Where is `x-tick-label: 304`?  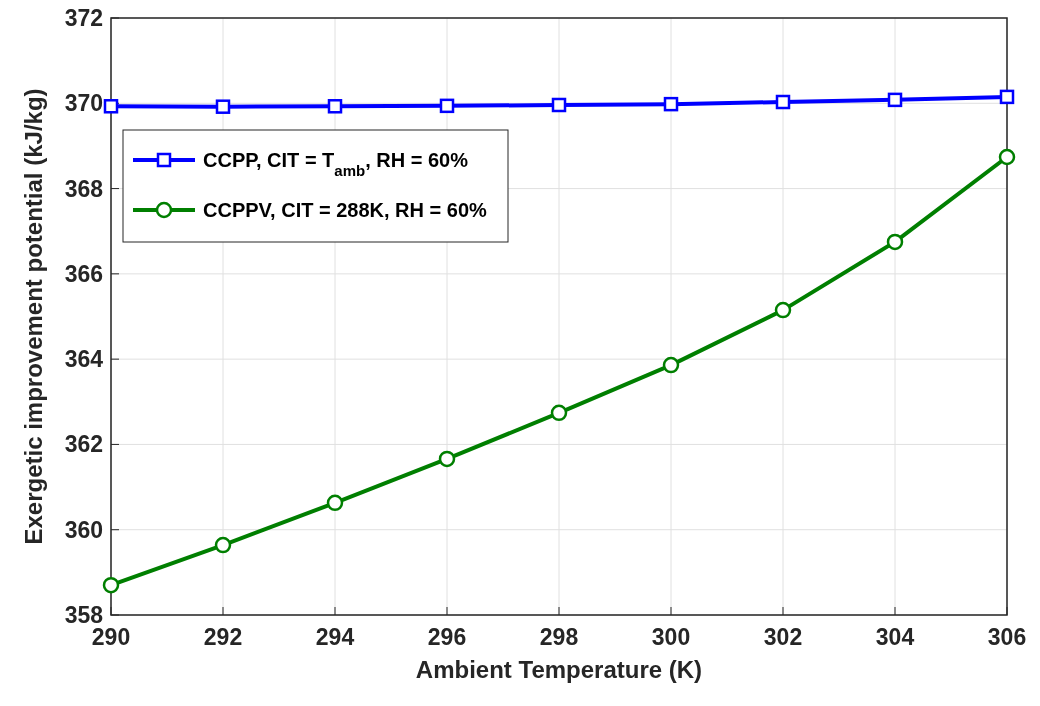
x-tick-label: 304 is located at coordinates (895, 637).